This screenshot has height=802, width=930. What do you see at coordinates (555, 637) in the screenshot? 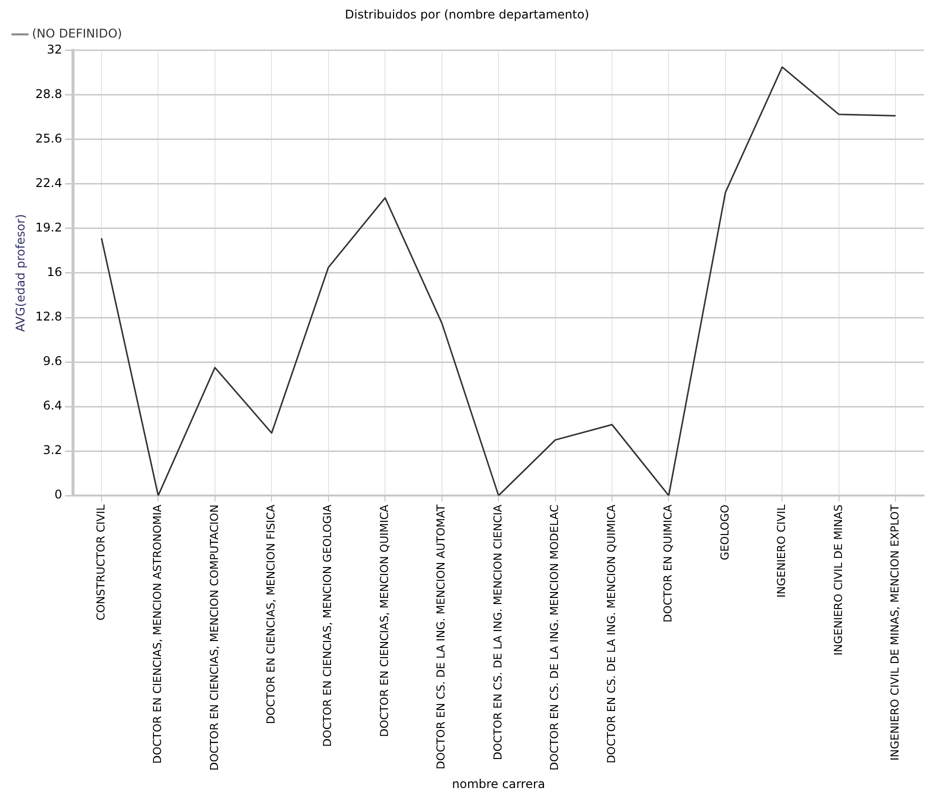
I see `x-tick-label: DOCTOR EN CS. DE LA ING. MENCION MODELAC` at bounding box center [555, 637].